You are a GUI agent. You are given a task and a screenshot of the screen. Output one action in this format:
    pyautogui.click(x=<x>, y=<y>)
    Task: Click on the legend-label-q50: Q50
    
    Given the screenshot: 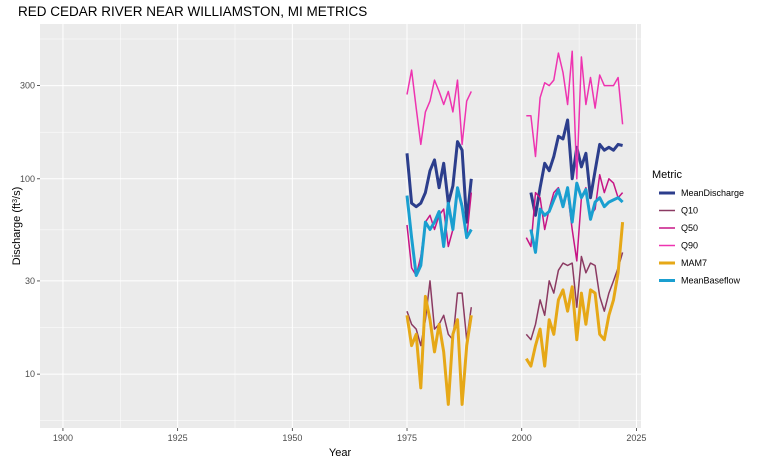 What is the action you would take?
    pyautogui.click(x=689, y=228)
    